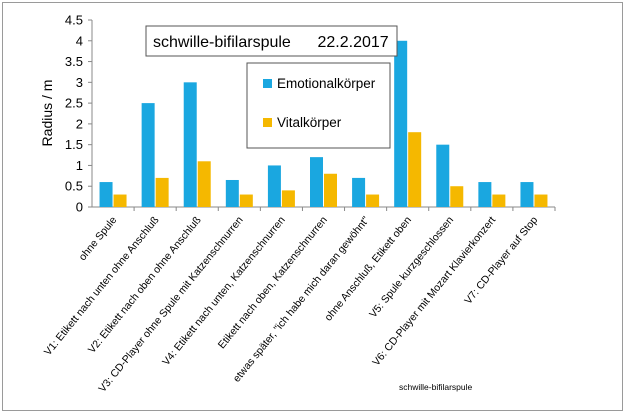 The image size is (626, 414). What do you see at coordinates (318, 105) in the screenshot?
I see `legend: Emotionalkörper Vitalkörper` at bounding box center [318, 105].